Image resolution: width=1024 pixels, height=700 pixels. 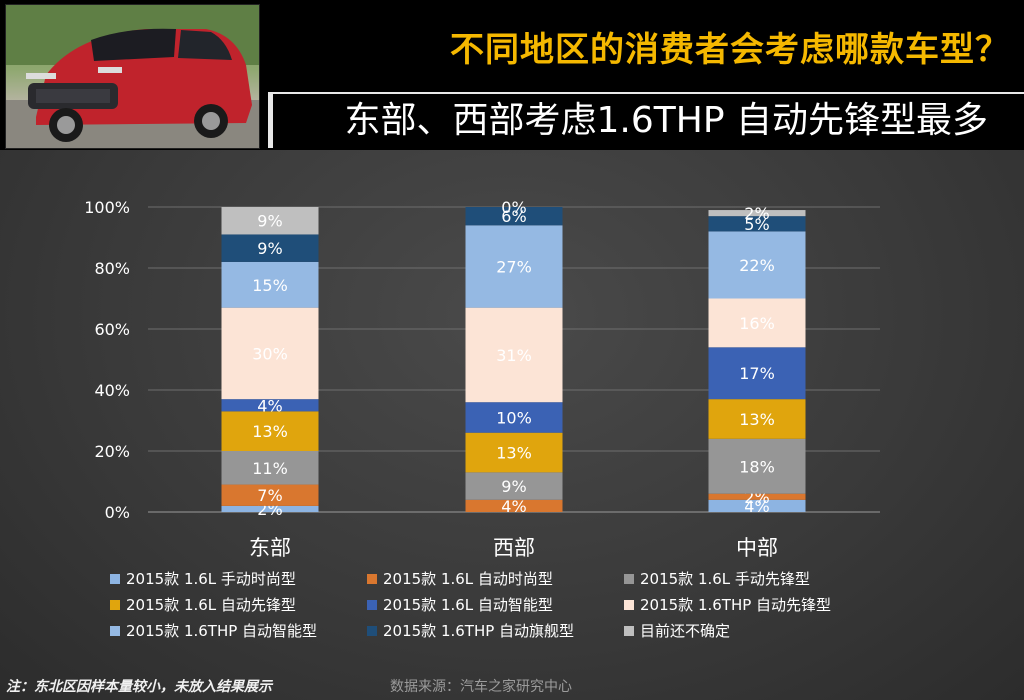 I want to click on page-subtitle: 东部、西部考虑1.6THP 自动先锋型最多, so click(x=666, y=120).